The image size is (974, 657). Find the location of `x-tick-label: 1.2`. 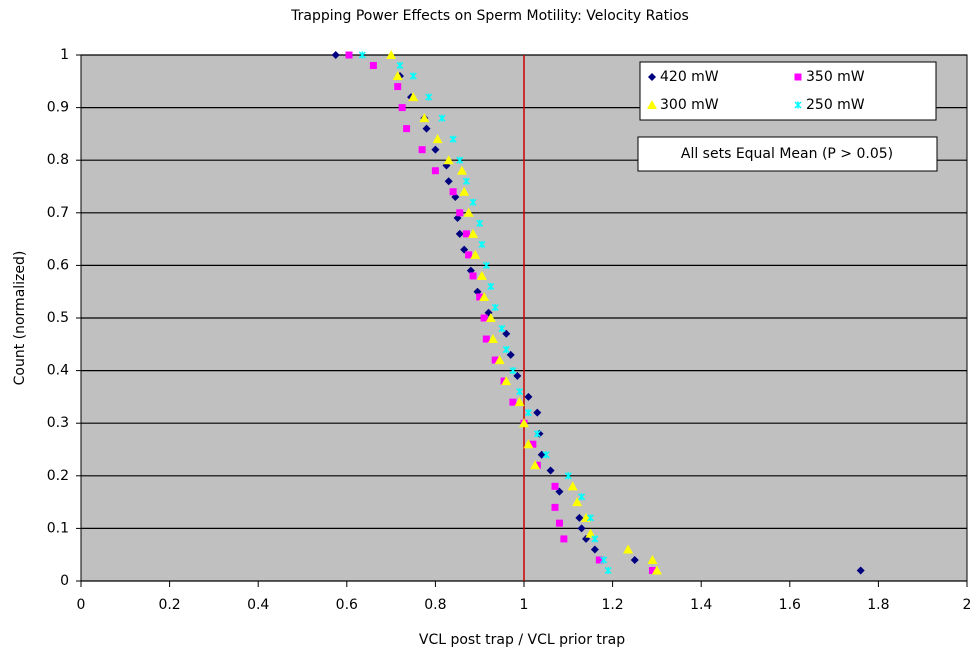

x-tick-label: 1.2 is located at coordinates (612, 605).